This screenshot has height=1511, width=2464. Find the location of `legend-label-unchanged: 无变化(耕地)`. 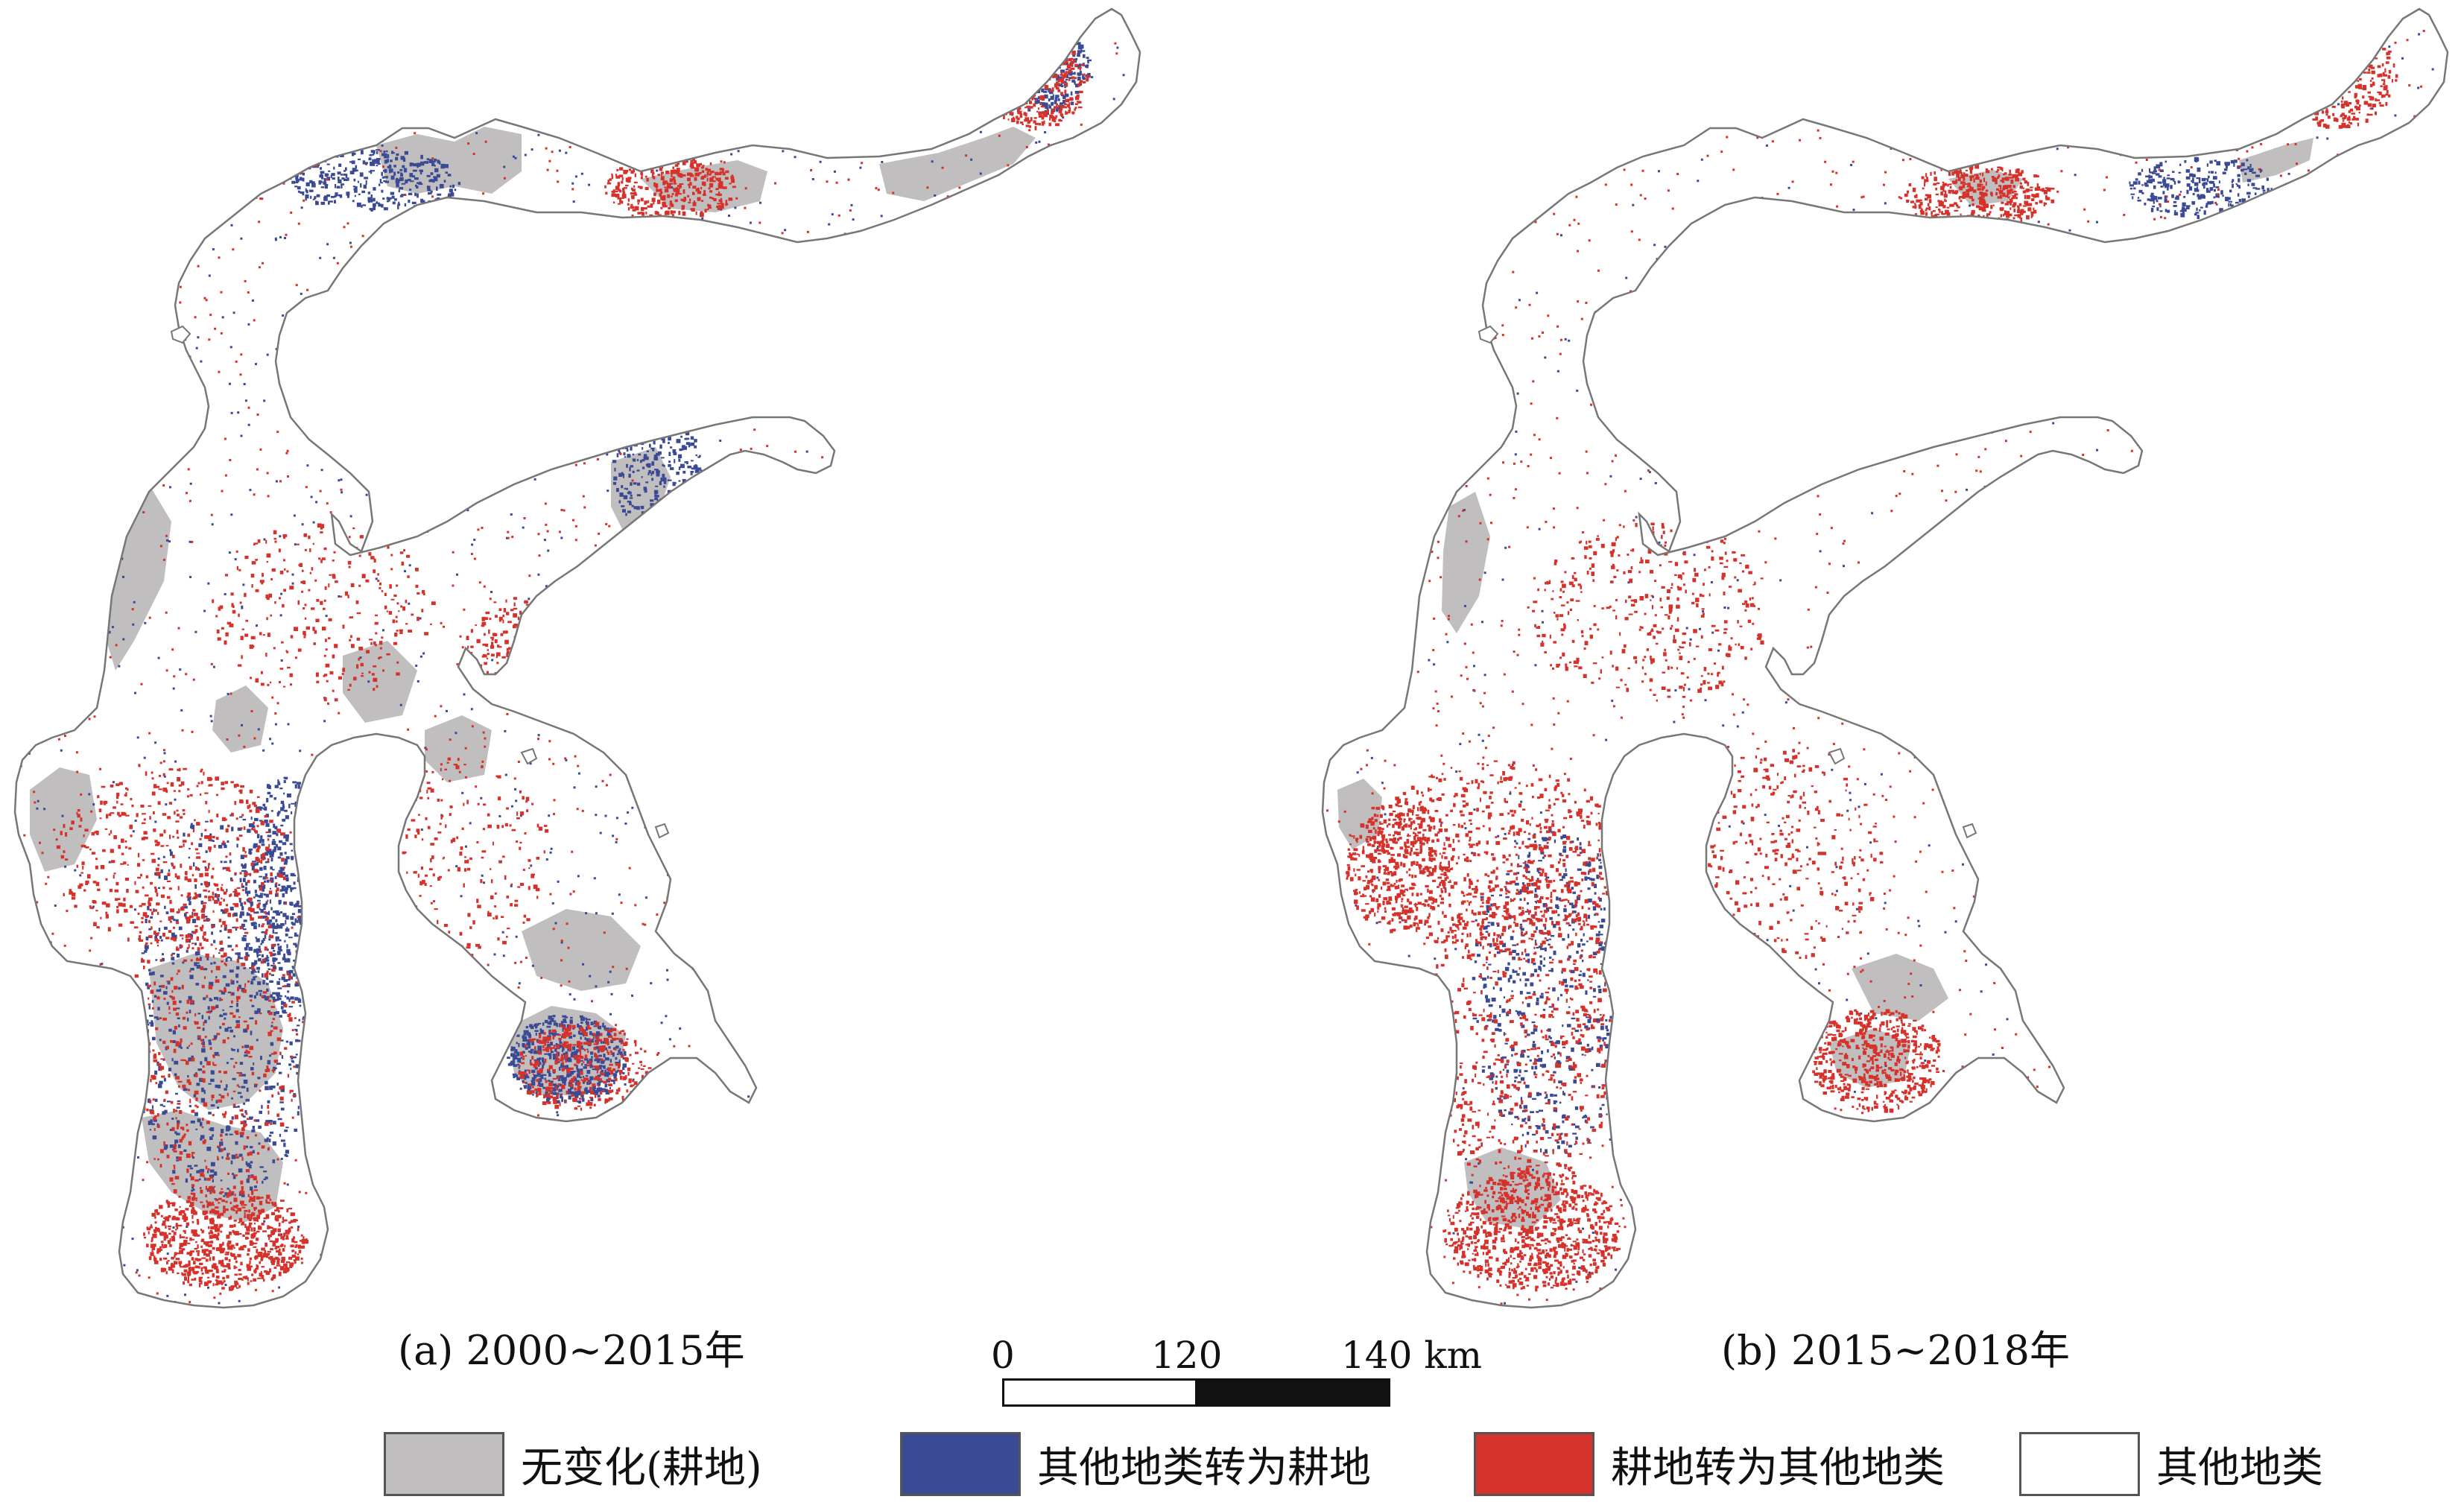

legend-label-unchanged: 无变化(耕地) is located at coordinates (641, 1467).